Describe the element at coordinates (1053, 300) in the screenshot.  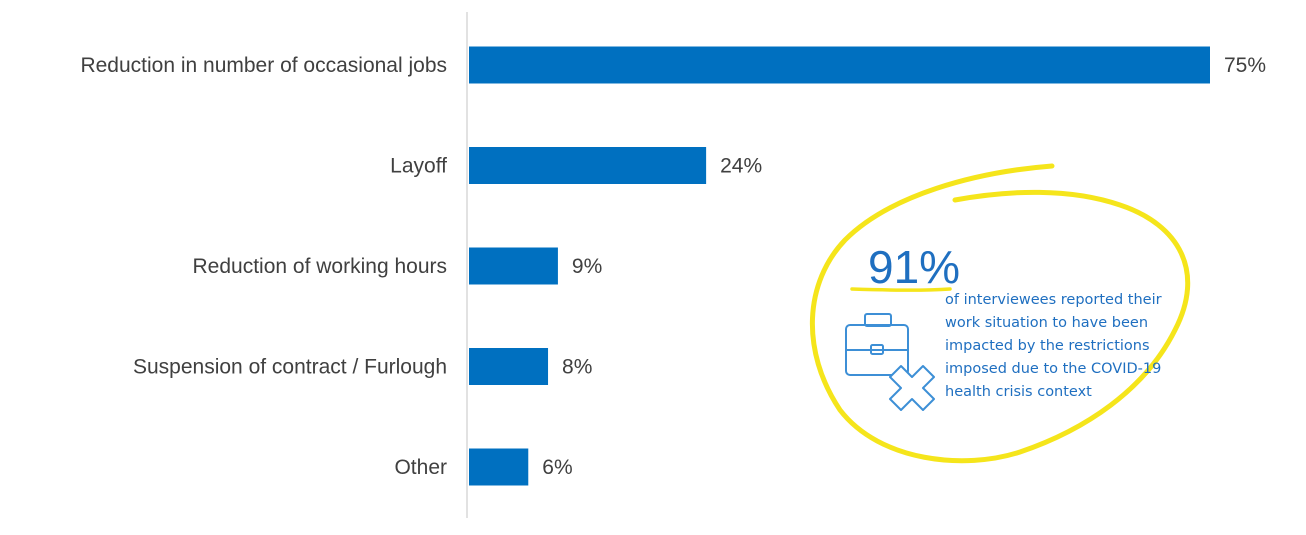
I see `callout-text-line: of interviewees reported their` at that location.